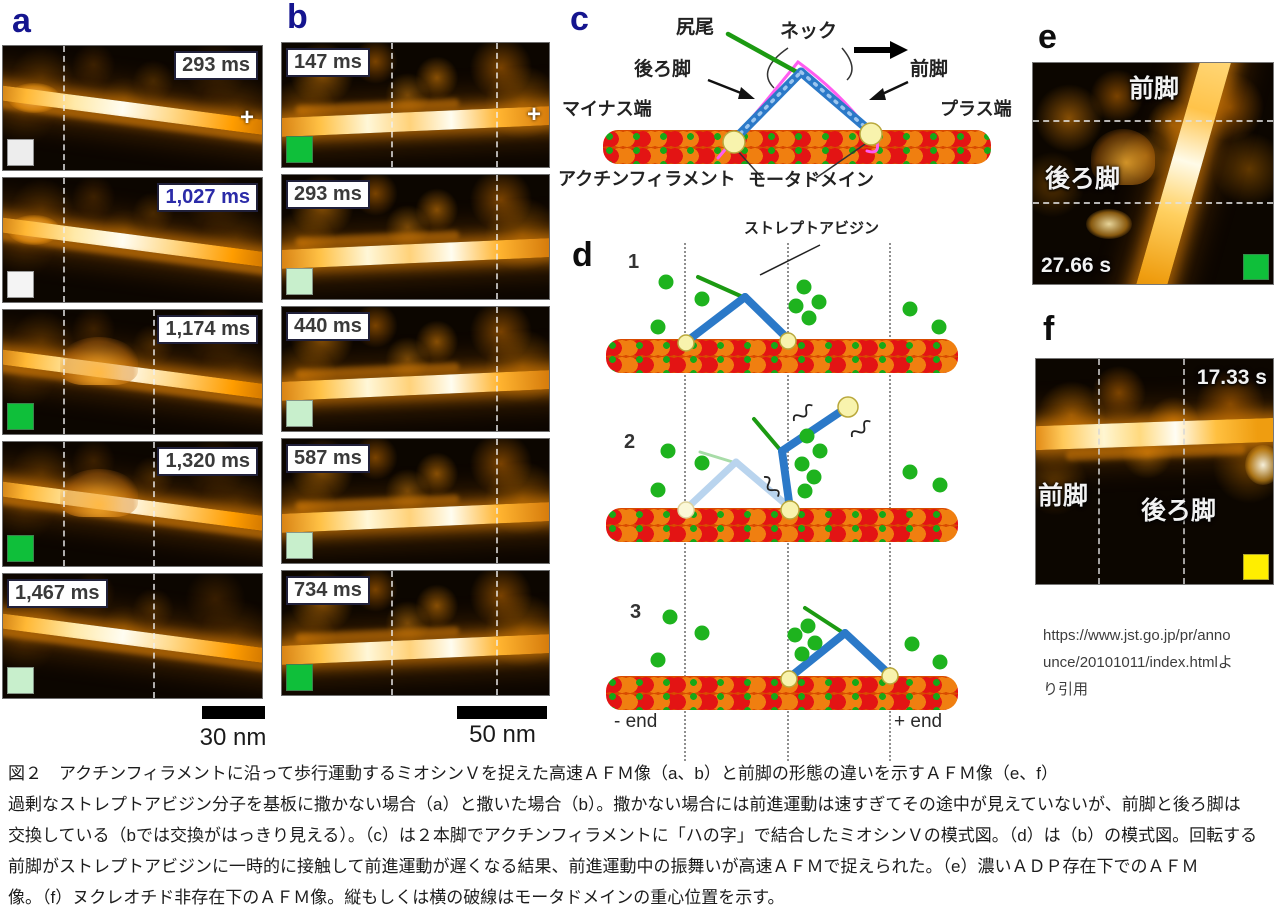 The height and width of the screenshot is (920, 1277). What do you see at coordinates (1066, 689) in the screenshot?
I see `source-line: り引用` at bounding box center [1066, 689].